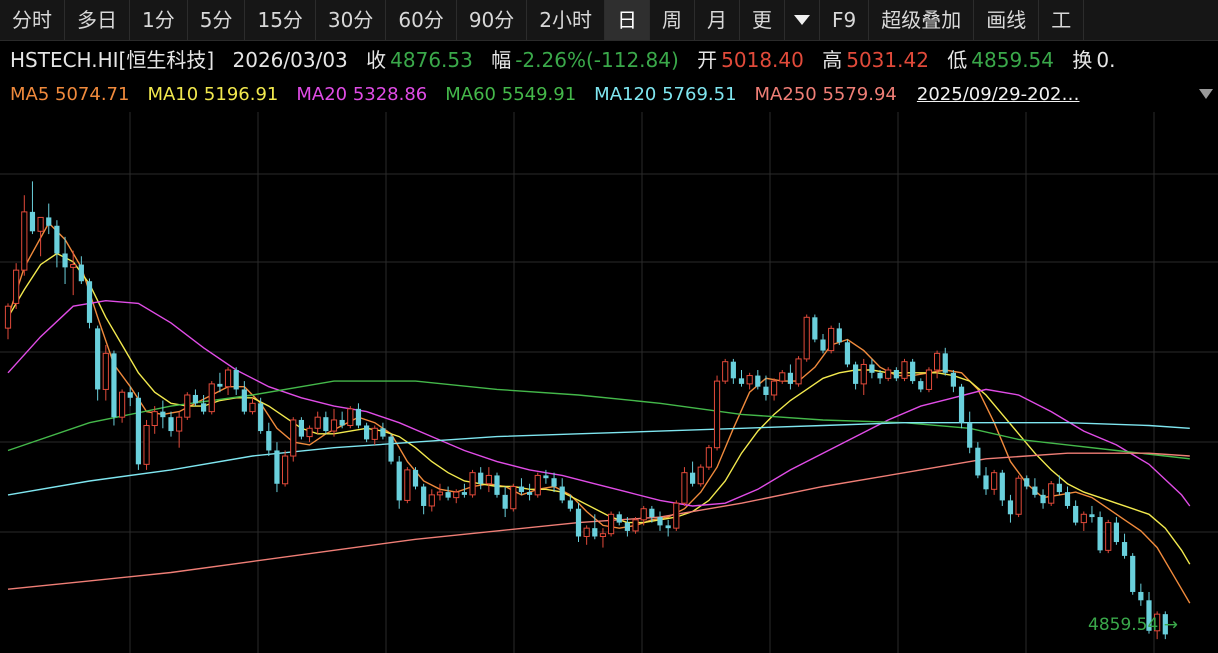 This screenshot has height=653, width=1218. What do you see at coordinates (1013, 60) in the screenshot?
I see `low-value: 4859.54` at bounding box center [1013, 60].